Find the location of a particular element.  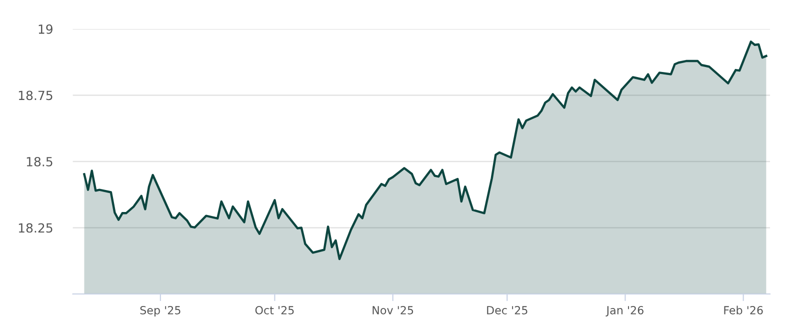

y-tick-label: 18.5 is located at coordinates (39, 161).